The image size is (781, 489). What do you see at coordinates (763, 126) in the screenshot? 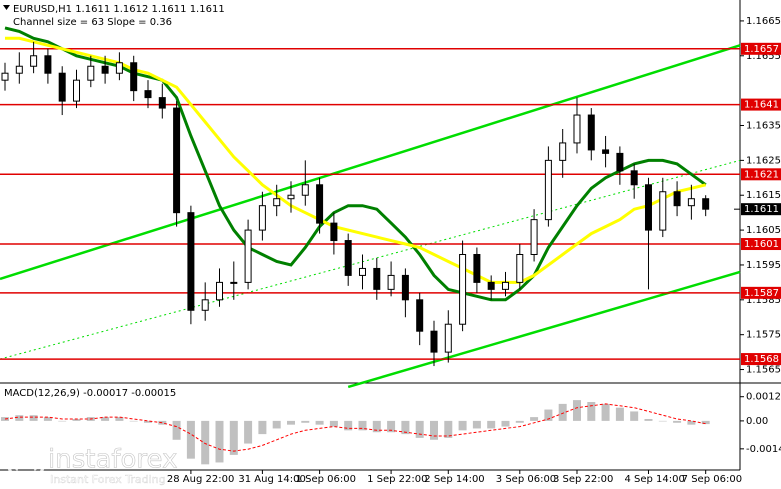
I see `y-tick-label: 1.1635` at bounding box center [763, 126].